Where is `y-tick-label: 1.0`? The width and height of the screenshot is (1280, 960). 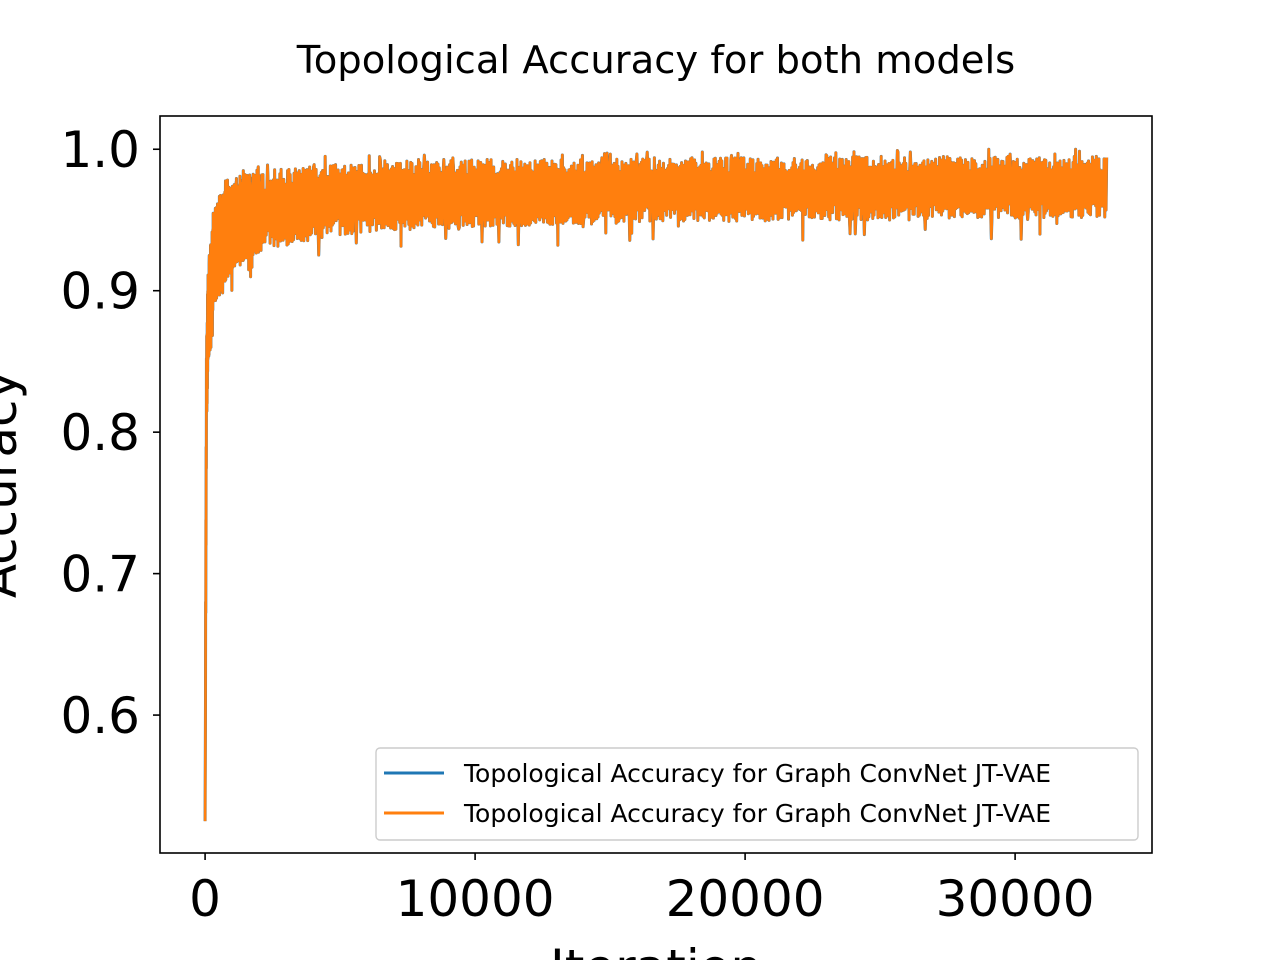 y-tick-label: 1.0 is located at coordinates (100, 150).